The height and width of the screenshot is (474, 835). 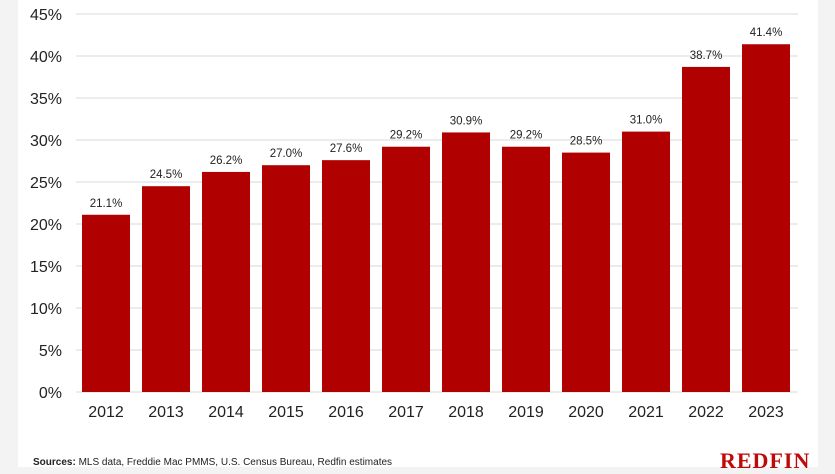 What do you see at coordinates (46, 309) in the screenshot?
I see `y-tick-label: 10%` at bounding box center [46, 309].